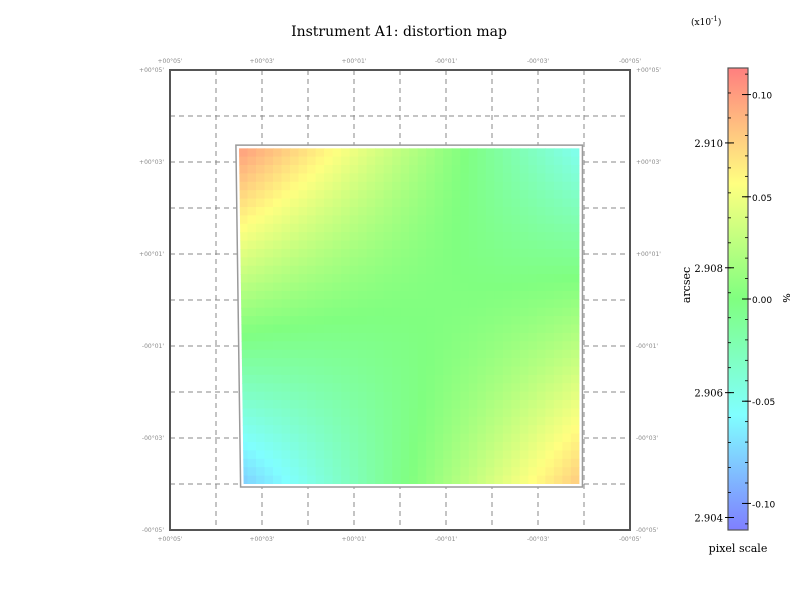 The width and height of the screenshot is (800, 600). I want to click on x-tick-label-bottom: -00°05', so click(630, 539).